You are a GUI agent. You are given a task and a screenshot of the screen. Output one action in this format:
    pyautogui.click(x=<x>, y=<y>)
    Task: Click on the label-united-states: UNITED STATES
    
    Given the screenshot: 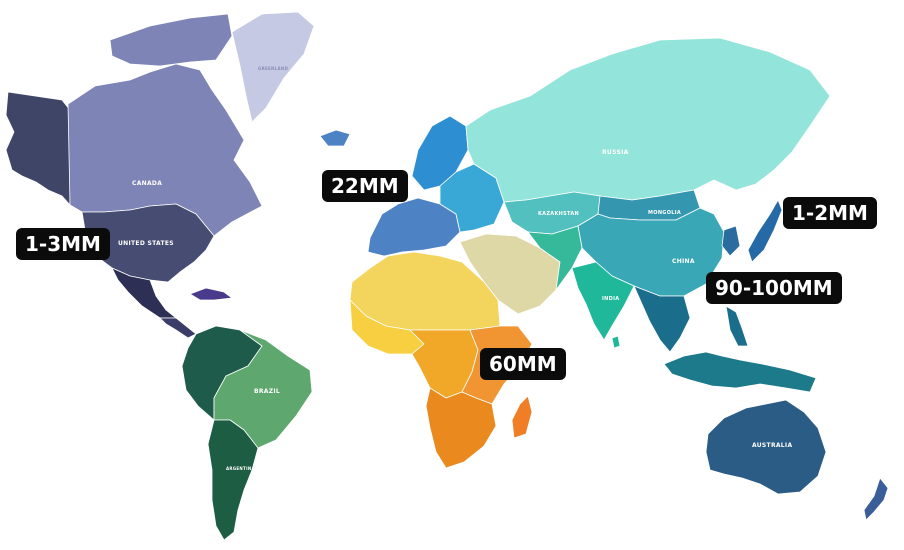 What is the action you would take?
    pyautogui.click(x=146, y=243)
    